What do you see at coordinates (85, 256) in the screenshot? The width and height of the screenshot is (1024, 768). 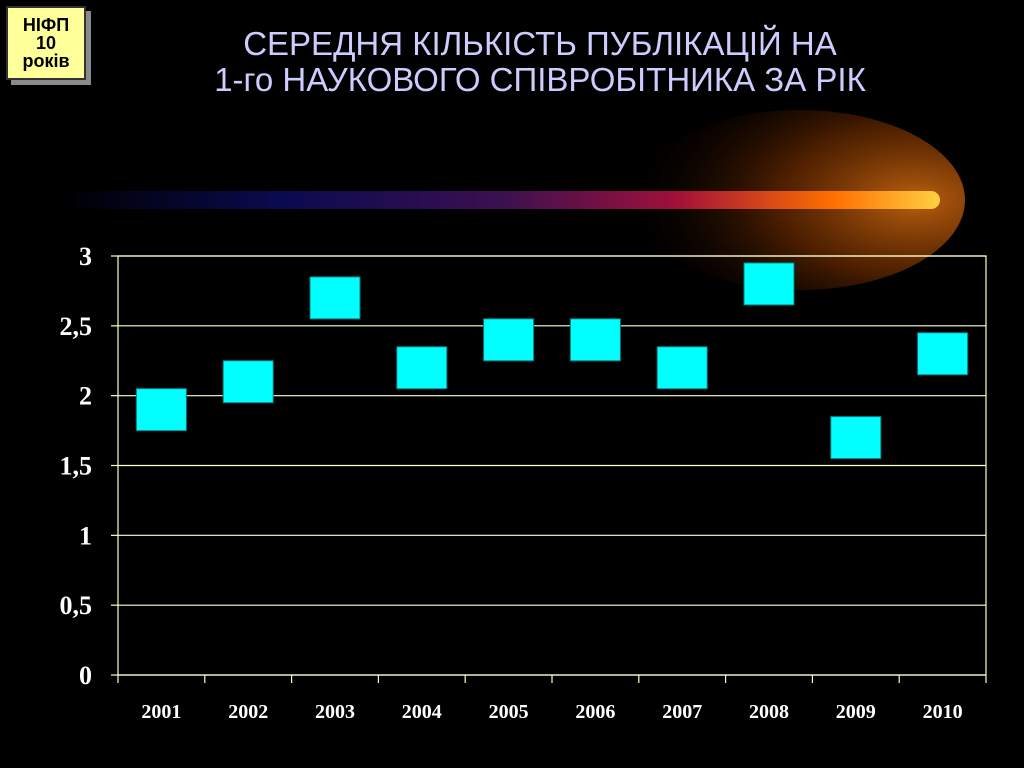 I see `y-tick-label: 3` at bounding box center [85, 256].